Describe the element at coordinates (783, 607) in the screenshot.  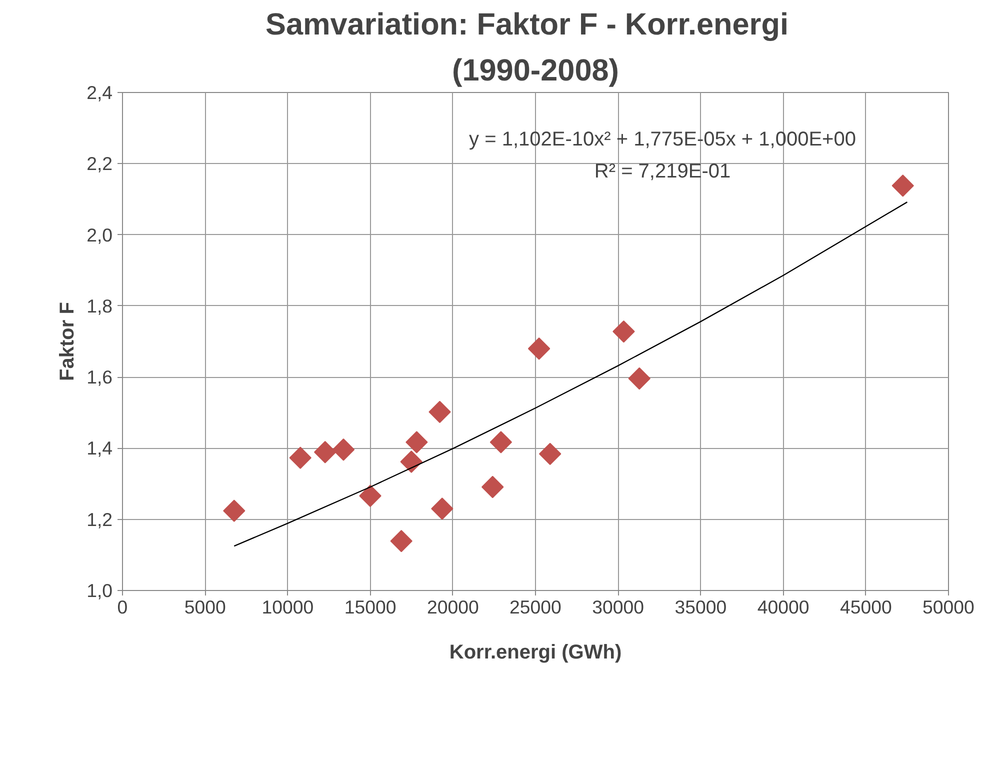
I see `x-tick-label: 40000` at that location.